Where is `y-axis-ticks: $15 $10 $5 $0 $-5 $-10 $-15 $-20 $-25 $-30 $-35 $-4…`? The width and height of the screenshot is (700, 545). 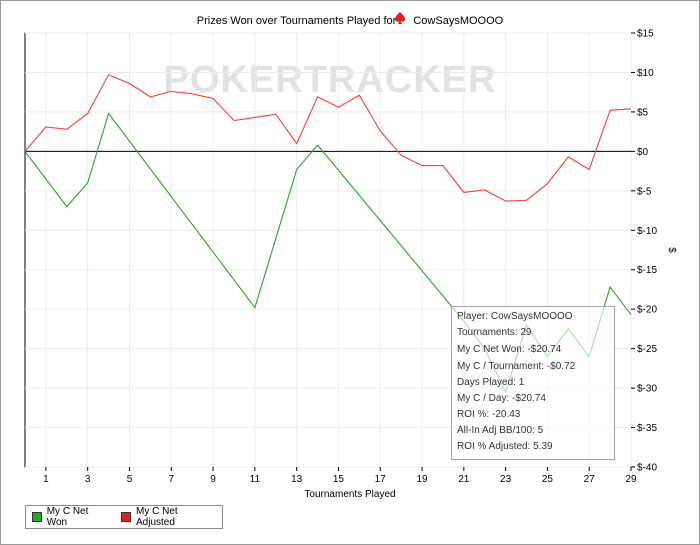
y-axis-ticks: $15 $10 $5 $0 $-5 $-10 $-15 $-20 $-25 $-30 $-35 $-4… is located at coordinates (644, 251).